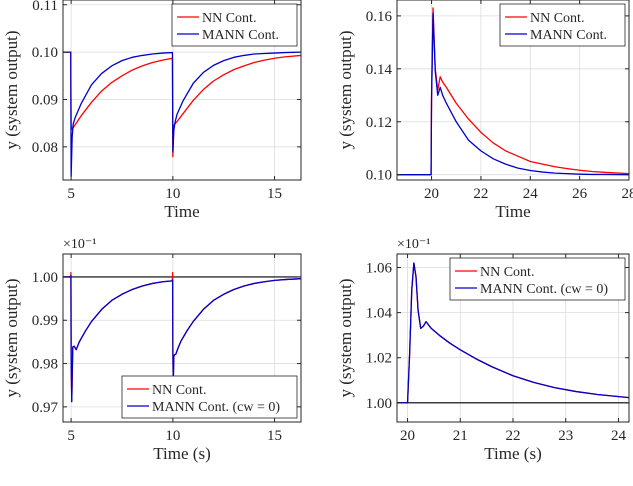 This screenshot has width=633, height=486. I want to click on y-tick-label: 1.02, so click(379, 359).